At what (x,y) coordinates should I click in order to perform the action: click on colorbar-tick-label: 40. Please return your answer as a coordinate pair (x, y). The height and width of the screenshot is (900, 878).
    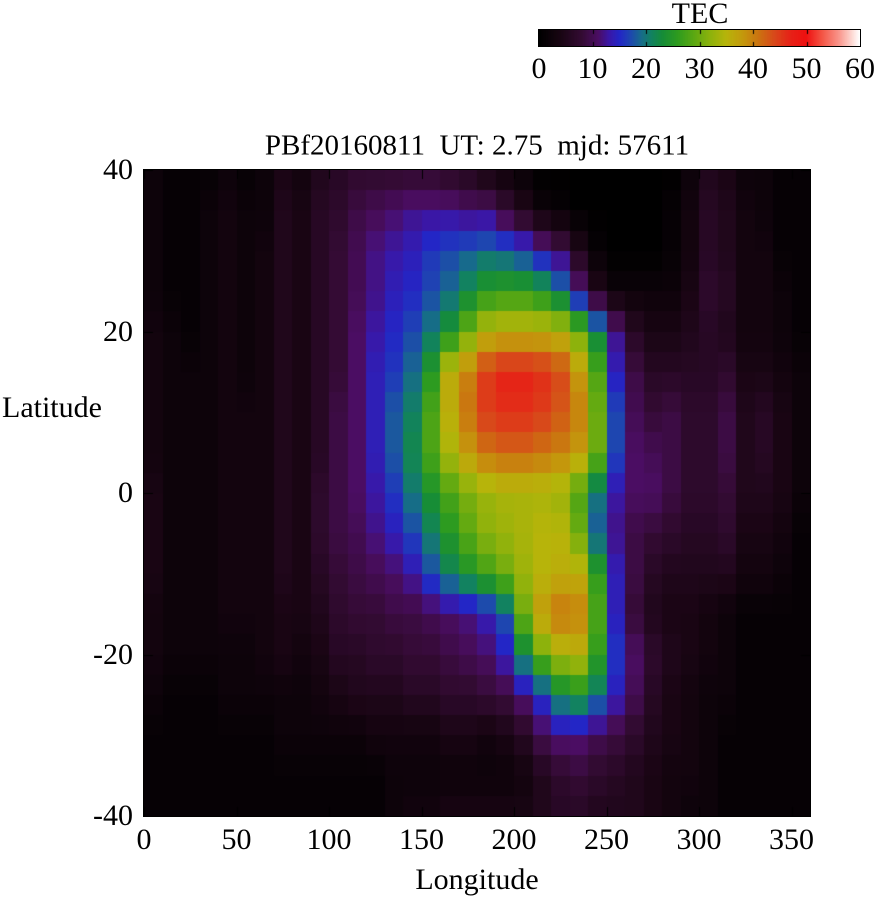
    Looking at the image, I should click on (753, 68).